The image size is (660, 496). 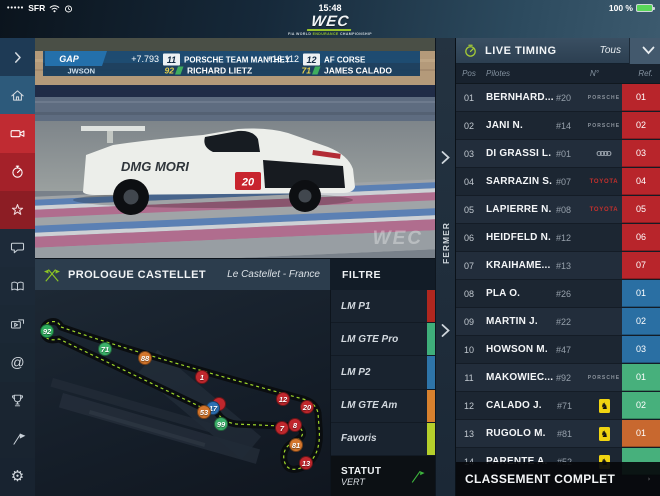 What do you see at coordinates (468, 433) in the screenshot?
I see `row-position: 13` at bounding box center [468, 433].